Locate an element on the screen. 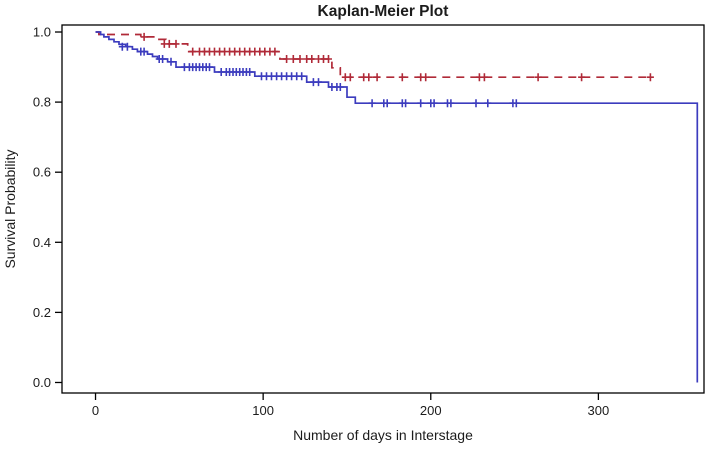 Image resolution: width=709 pixels, height=449 pixels. y-axis-tick-label: 0.8 is located at coordinates (42, 102).